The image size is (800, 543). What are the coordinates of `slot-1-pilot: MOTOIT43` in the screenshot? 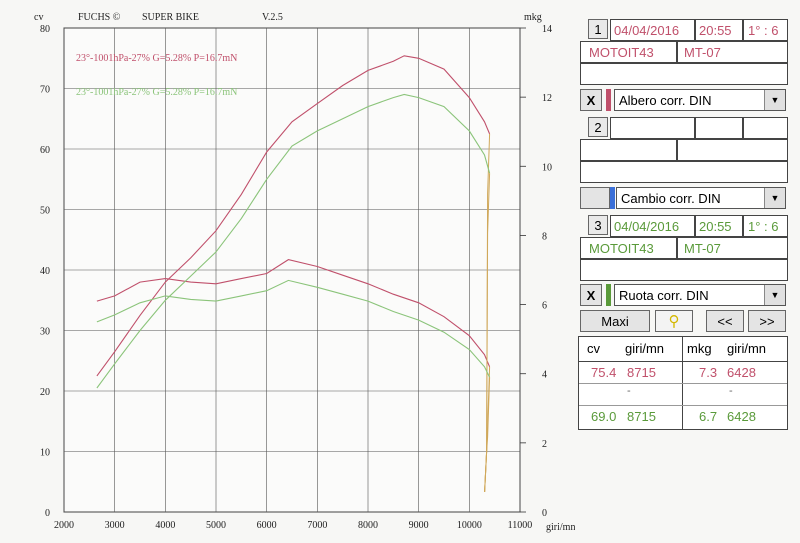 It's located at (628, 52).